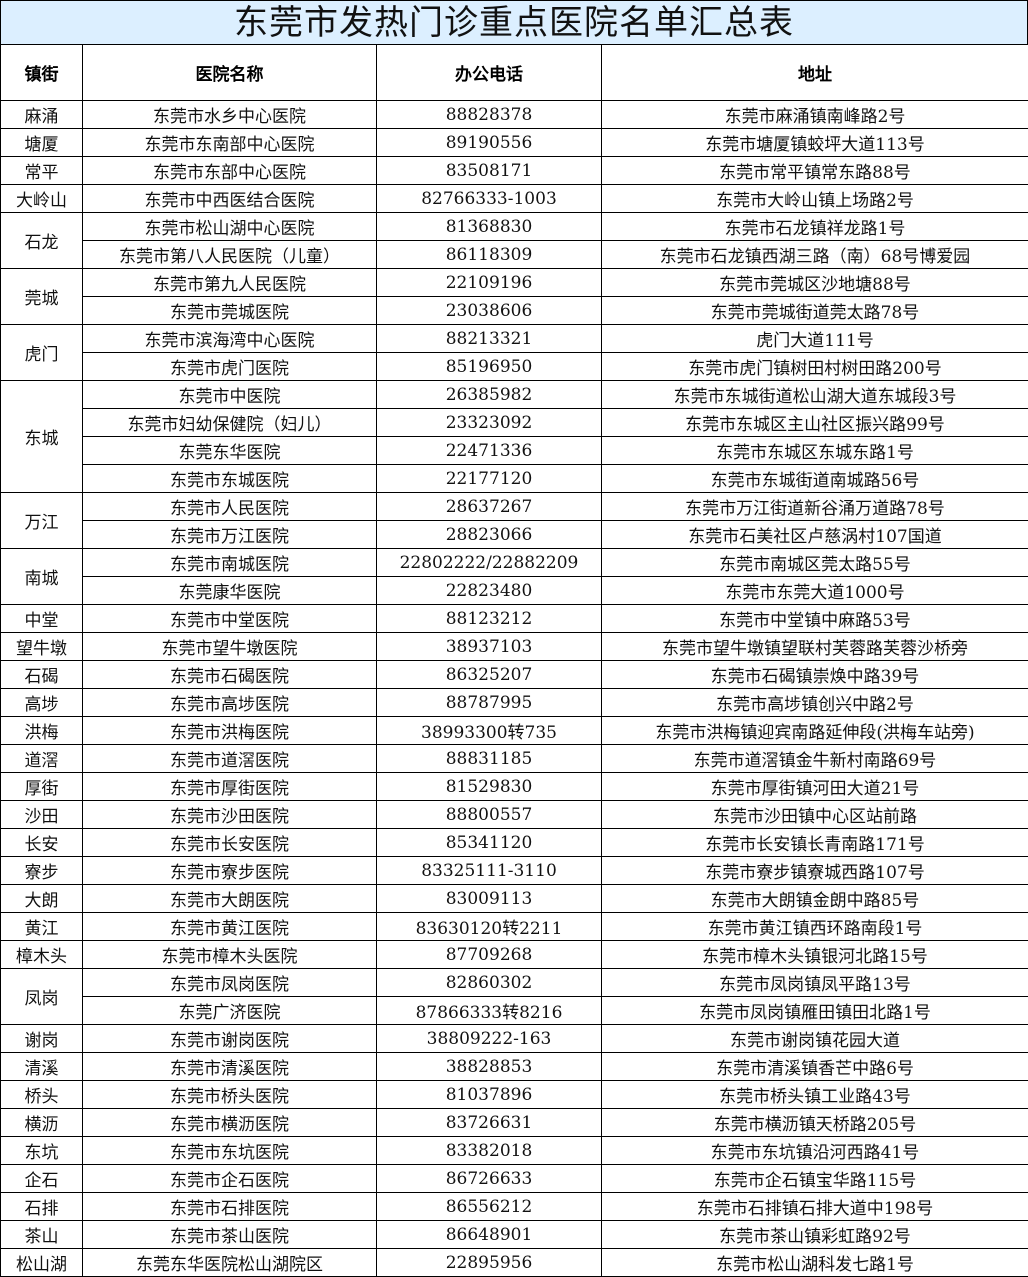  What do you see at coordinates (42, 955) in the screenshot?
I see `district-cell: 樟木头` at bounding box center [42, 955].